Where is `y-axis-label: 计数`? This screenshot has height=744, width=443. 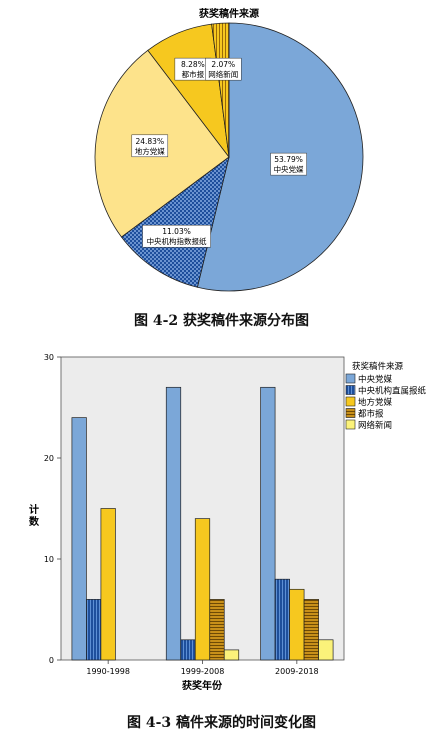
y-axis-label: 计数 is located at coordinates (34, 515).